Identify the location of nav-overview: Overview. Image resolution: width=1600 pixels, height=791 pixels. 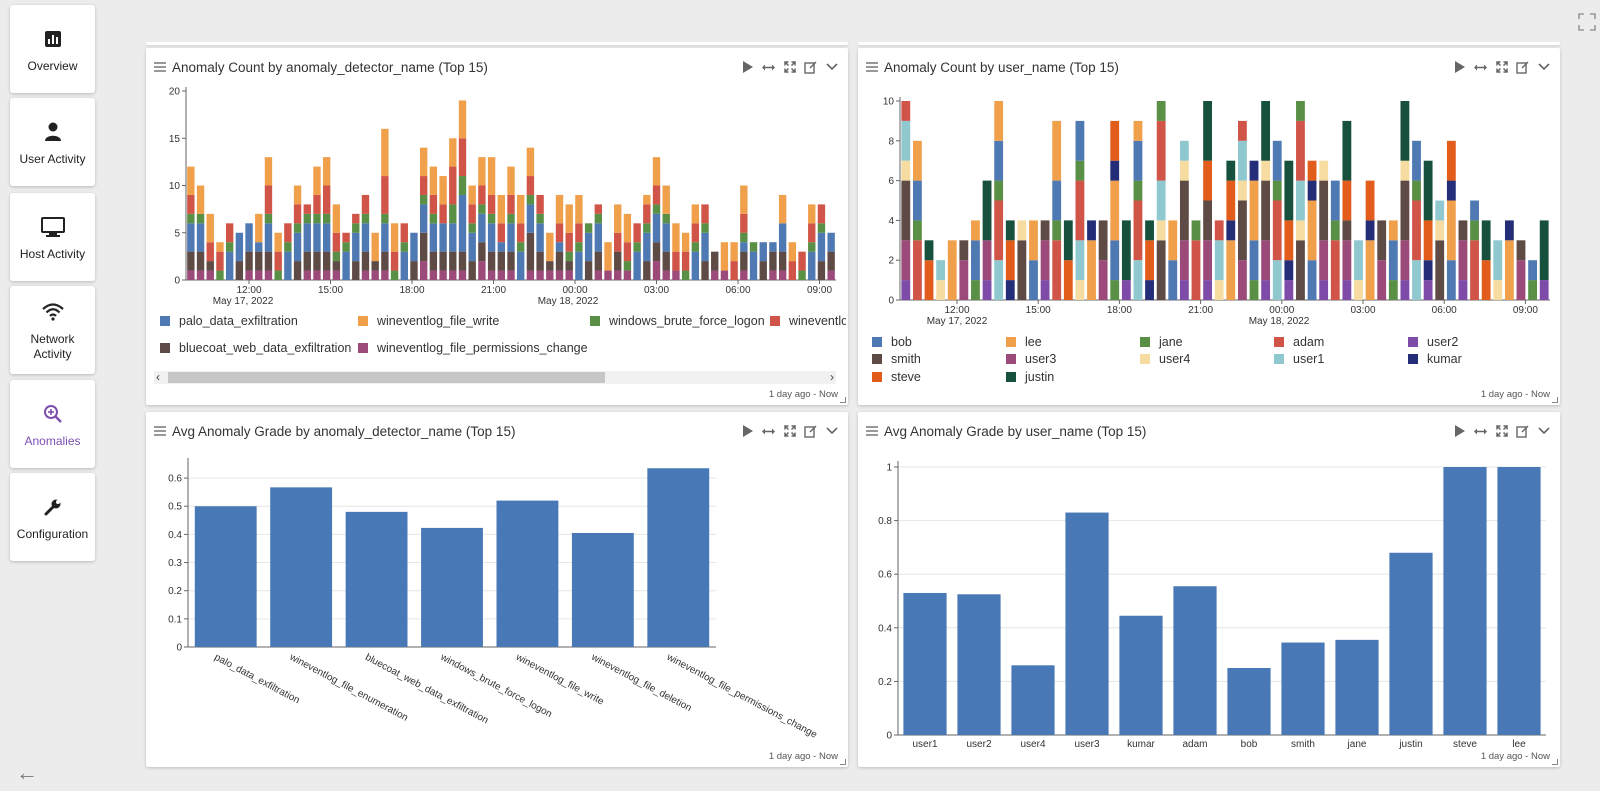
(52, 49).